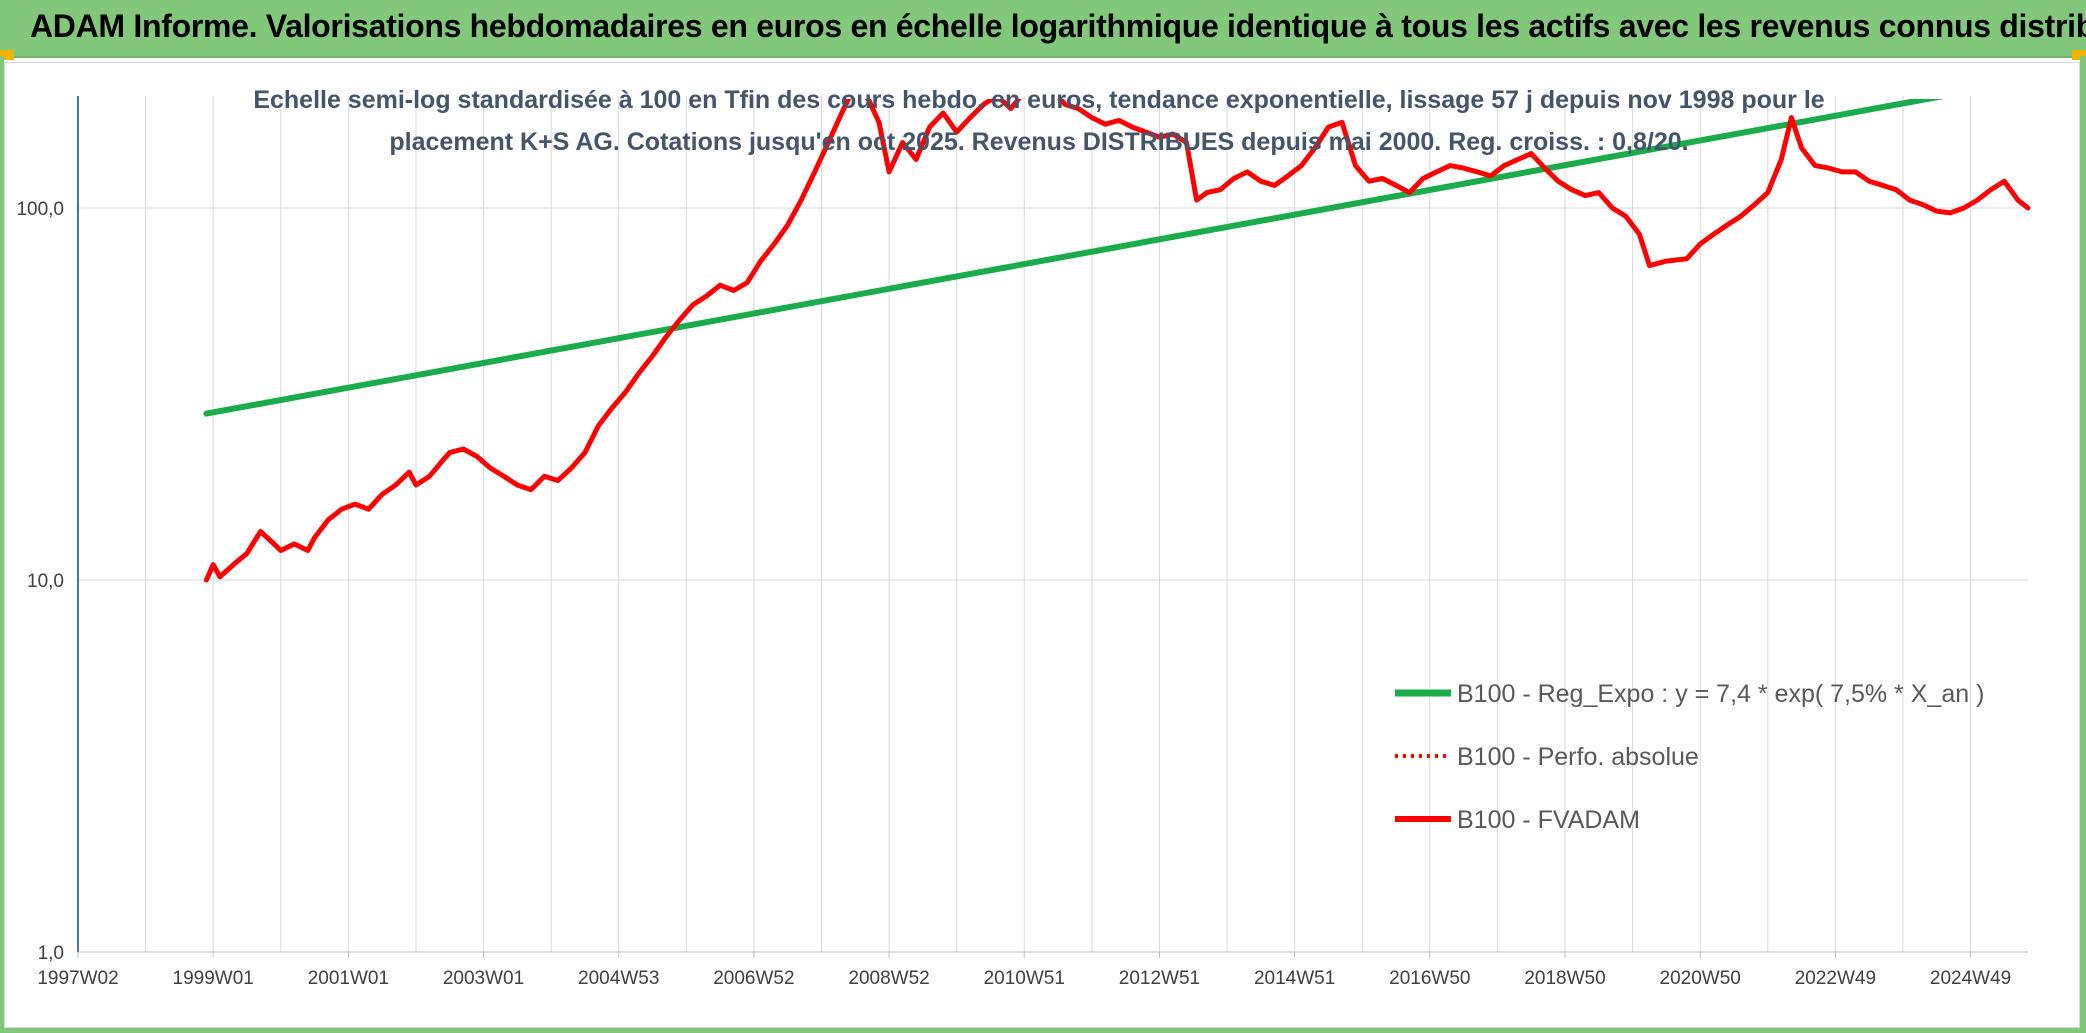 This screenshot has height=1033, width=2086. I want to click on x-tick-label: 2018W50, so click(1564, 978).